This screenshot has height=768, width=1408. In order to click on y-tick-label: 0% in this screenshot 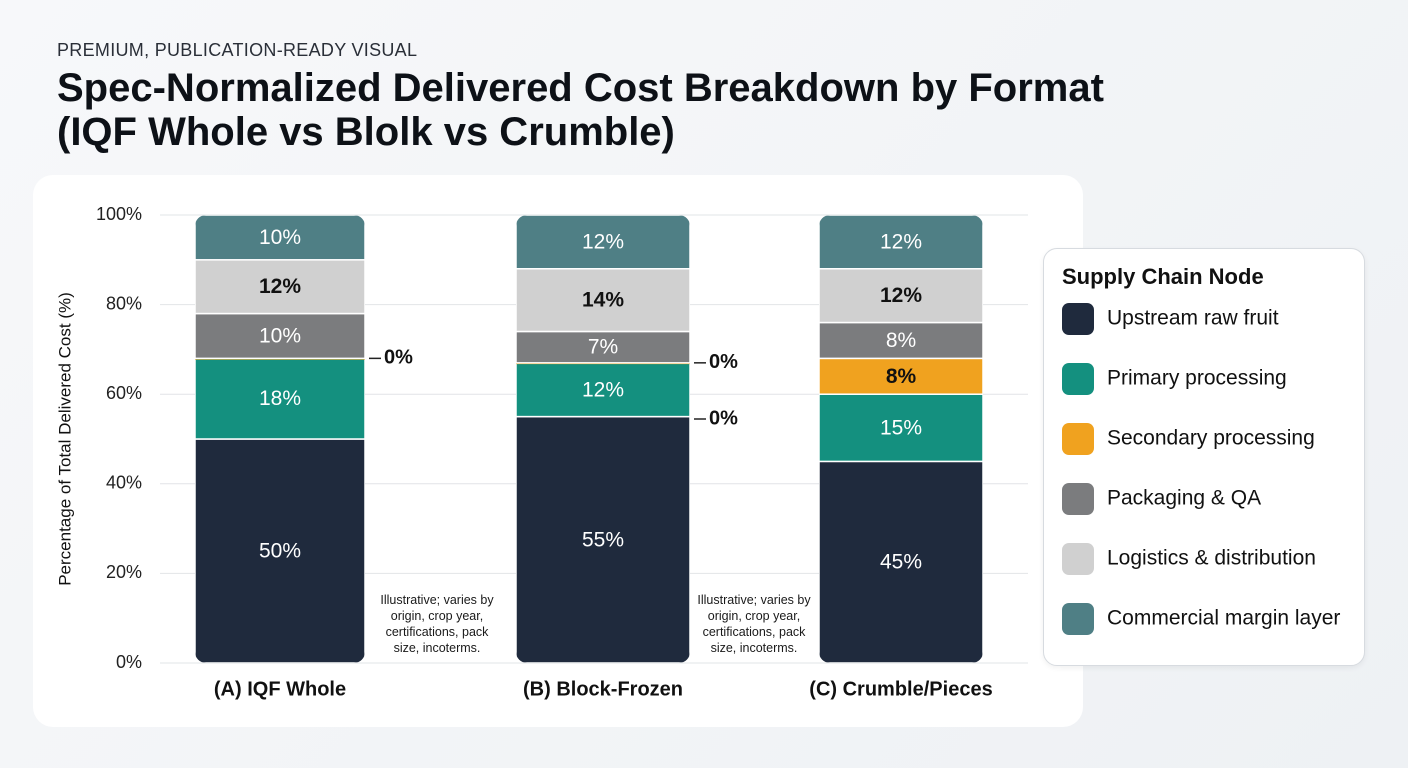, I will do `click(129, 662)`.